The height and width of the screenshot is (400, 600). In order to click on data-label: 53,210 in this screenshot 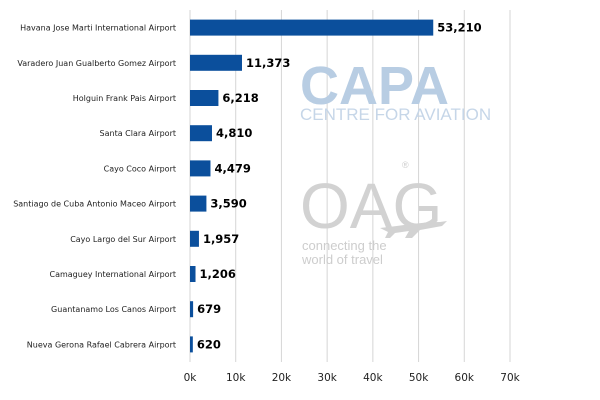, I will do `click(459, 28)`.